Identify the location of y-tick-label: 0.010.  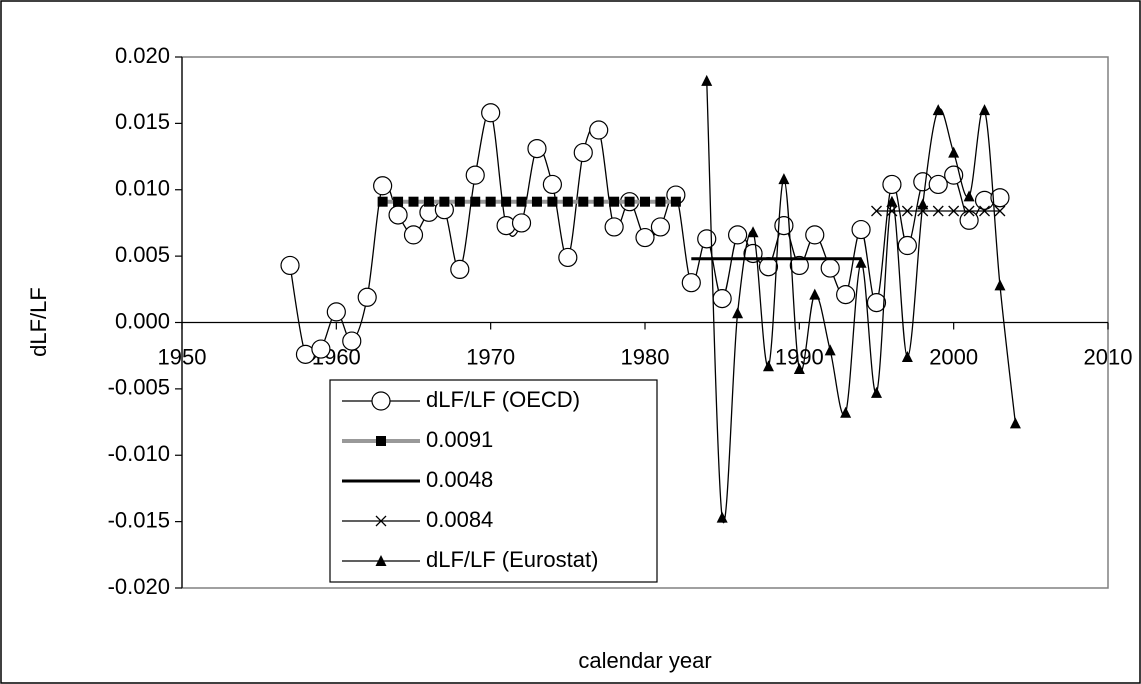
(142, 188).